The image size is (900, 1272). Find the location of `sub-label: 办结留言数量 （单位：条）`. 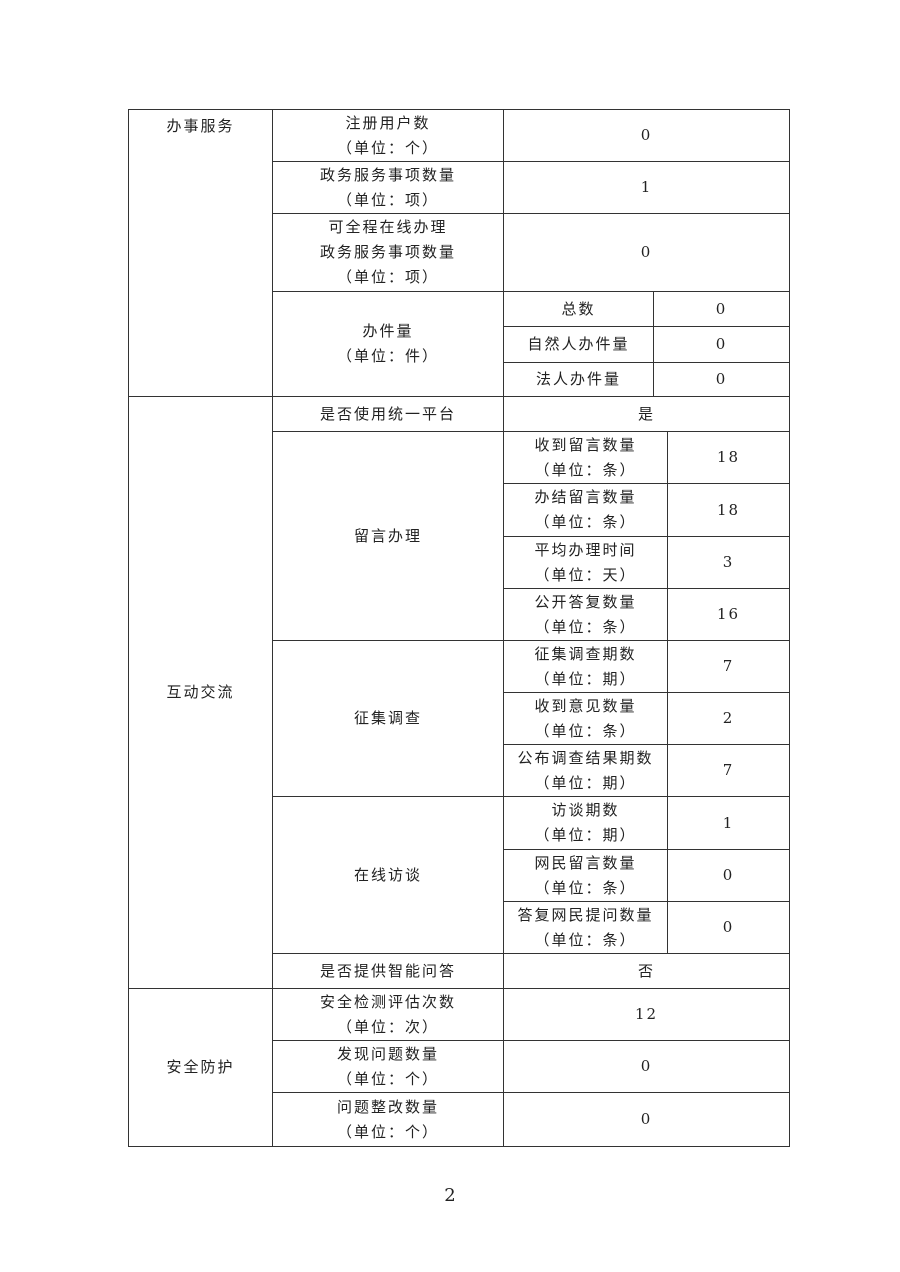

sub-label: 办结留言数量 （单位：条） is located at coordinates (585, 510).